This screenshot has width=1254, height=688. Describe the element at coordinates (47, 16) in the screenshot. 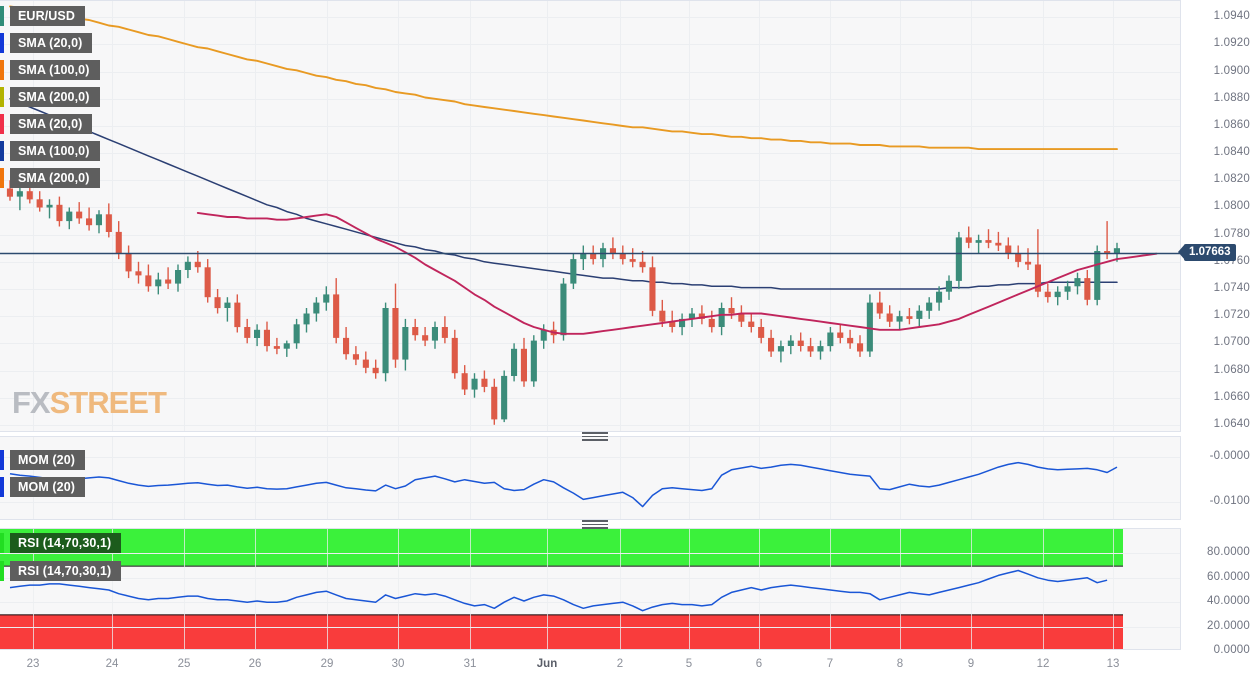

I see `legend-label-symbol: EUR/USD` at that location.